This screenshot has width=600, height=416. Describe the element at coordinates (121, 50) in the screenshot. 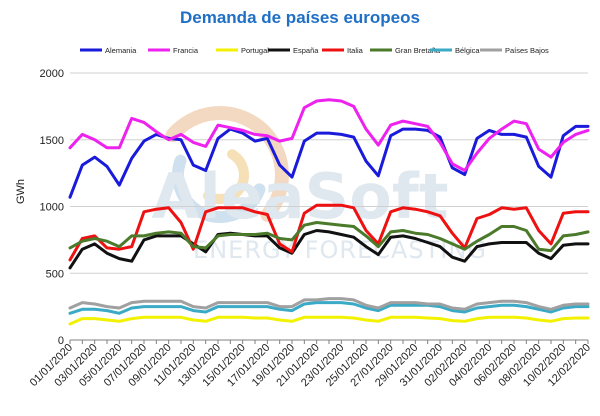

I see `legend-label-alemania: Alemania` at that location.